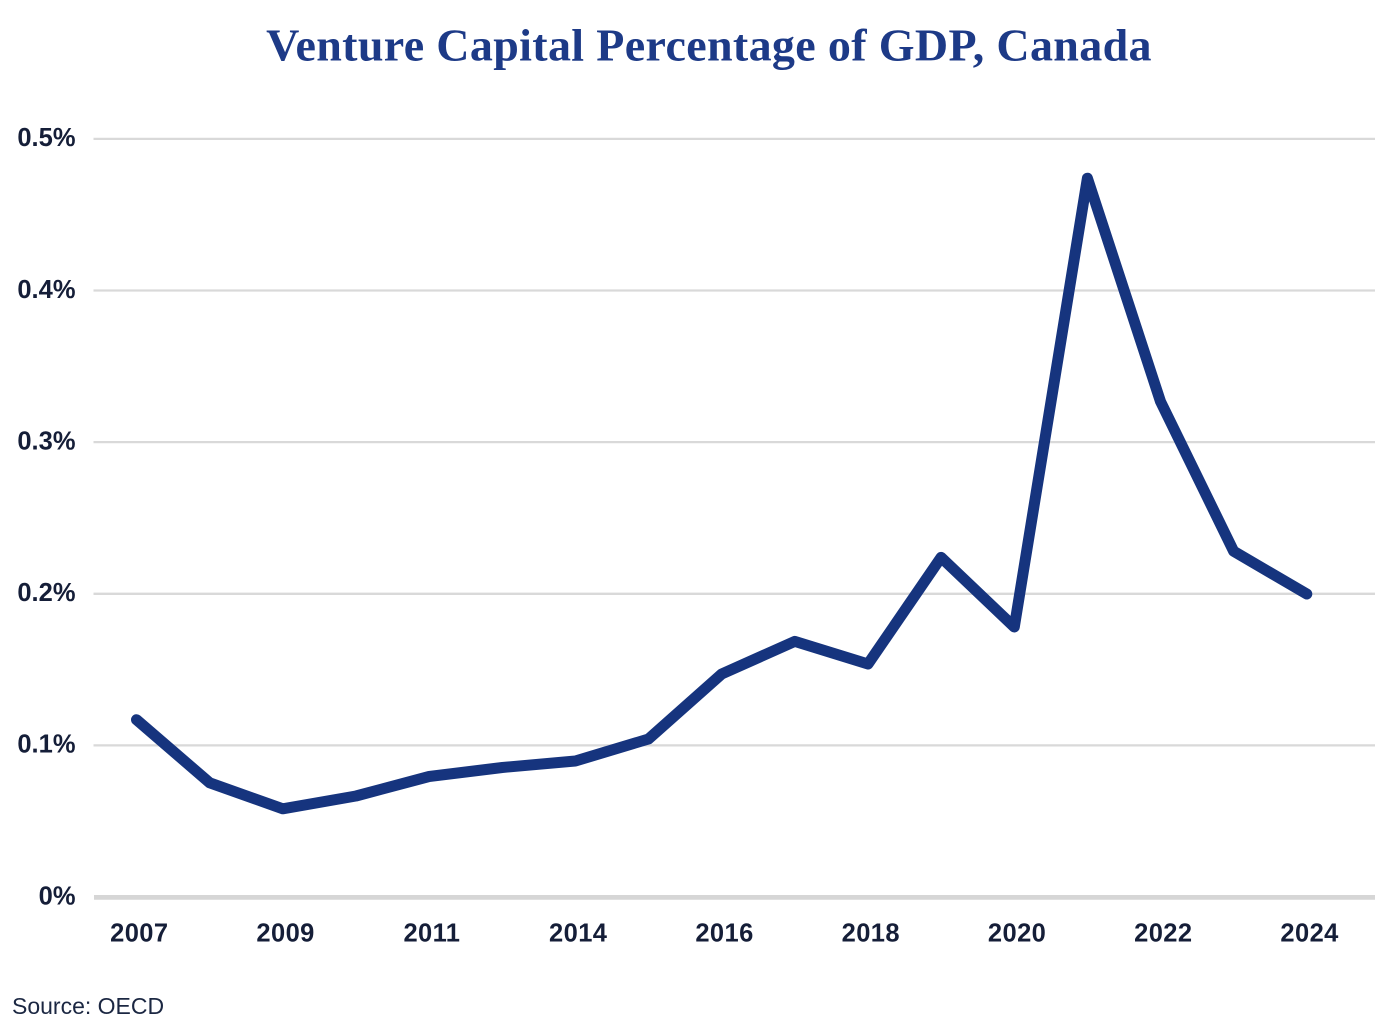  I want to click on svg-text: 0.2%, so click(46, 593).